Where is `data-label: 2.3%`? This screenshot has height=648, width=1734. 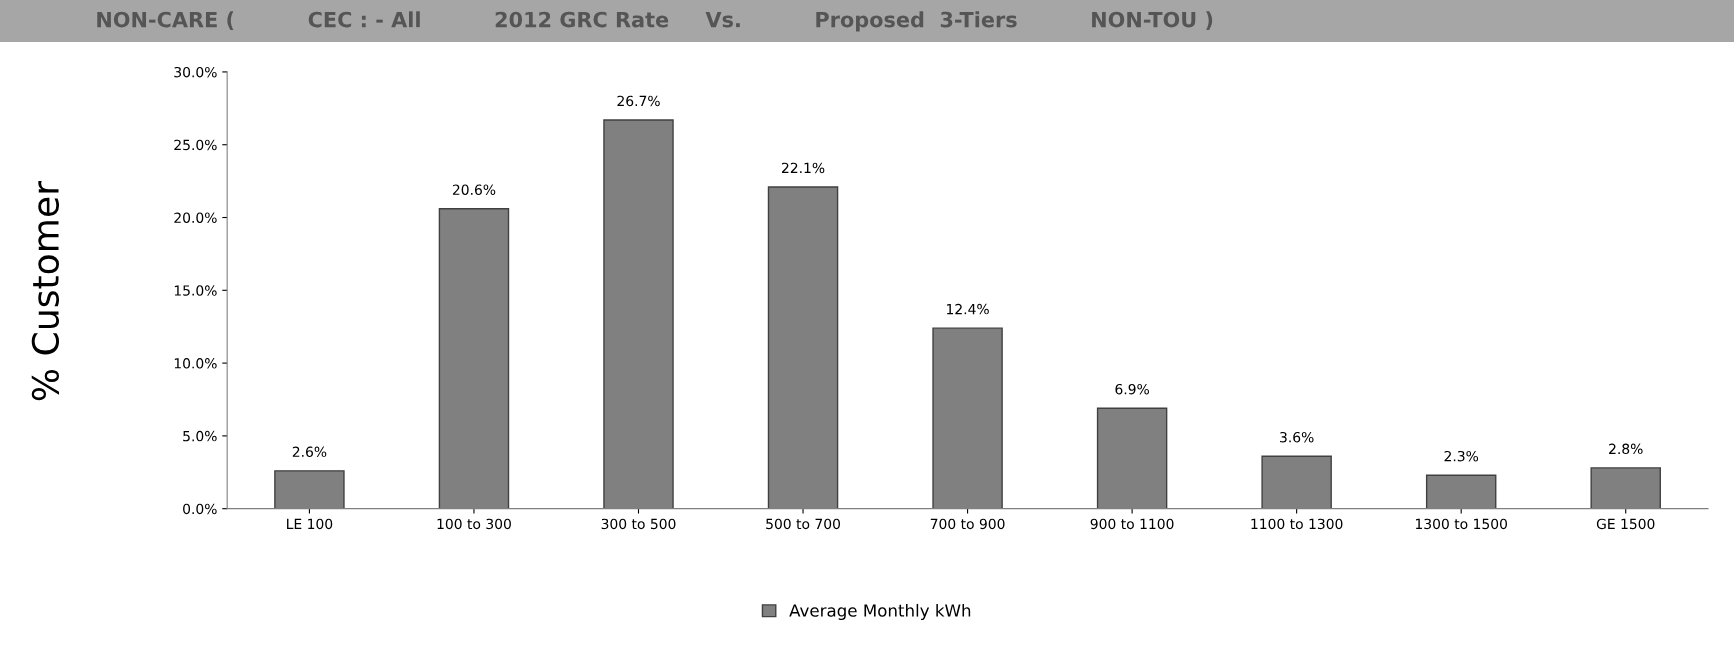
data-label: 2.3% is located at coordinates (1461, 456).